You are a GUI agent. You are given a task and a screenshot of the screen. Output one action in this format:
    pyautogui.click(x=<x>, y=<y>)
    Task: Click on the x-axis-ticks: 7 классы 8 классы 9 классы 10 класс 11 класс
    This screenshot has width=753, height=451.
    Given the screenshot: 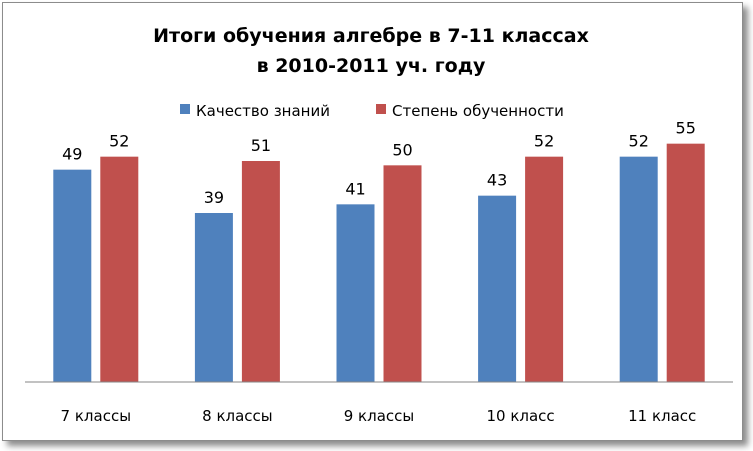 What is the action you would take?
    pyautogui.click(x=379, y=416)
    